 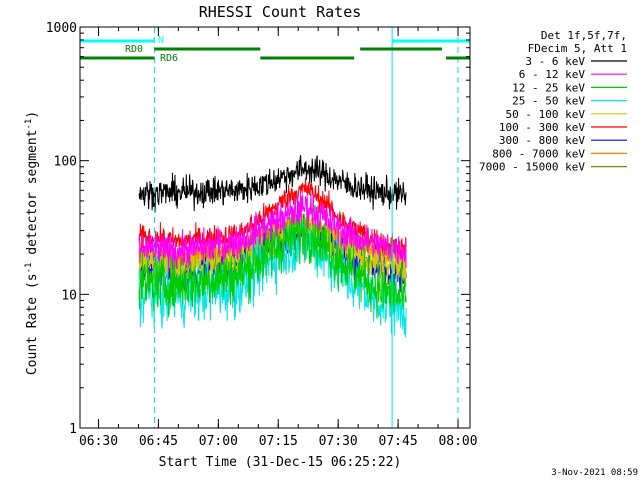 What do you see at coordinates (73, 429) in the screenshot?
I see `y-tick-label: 1` at bounding box center [73, 429].